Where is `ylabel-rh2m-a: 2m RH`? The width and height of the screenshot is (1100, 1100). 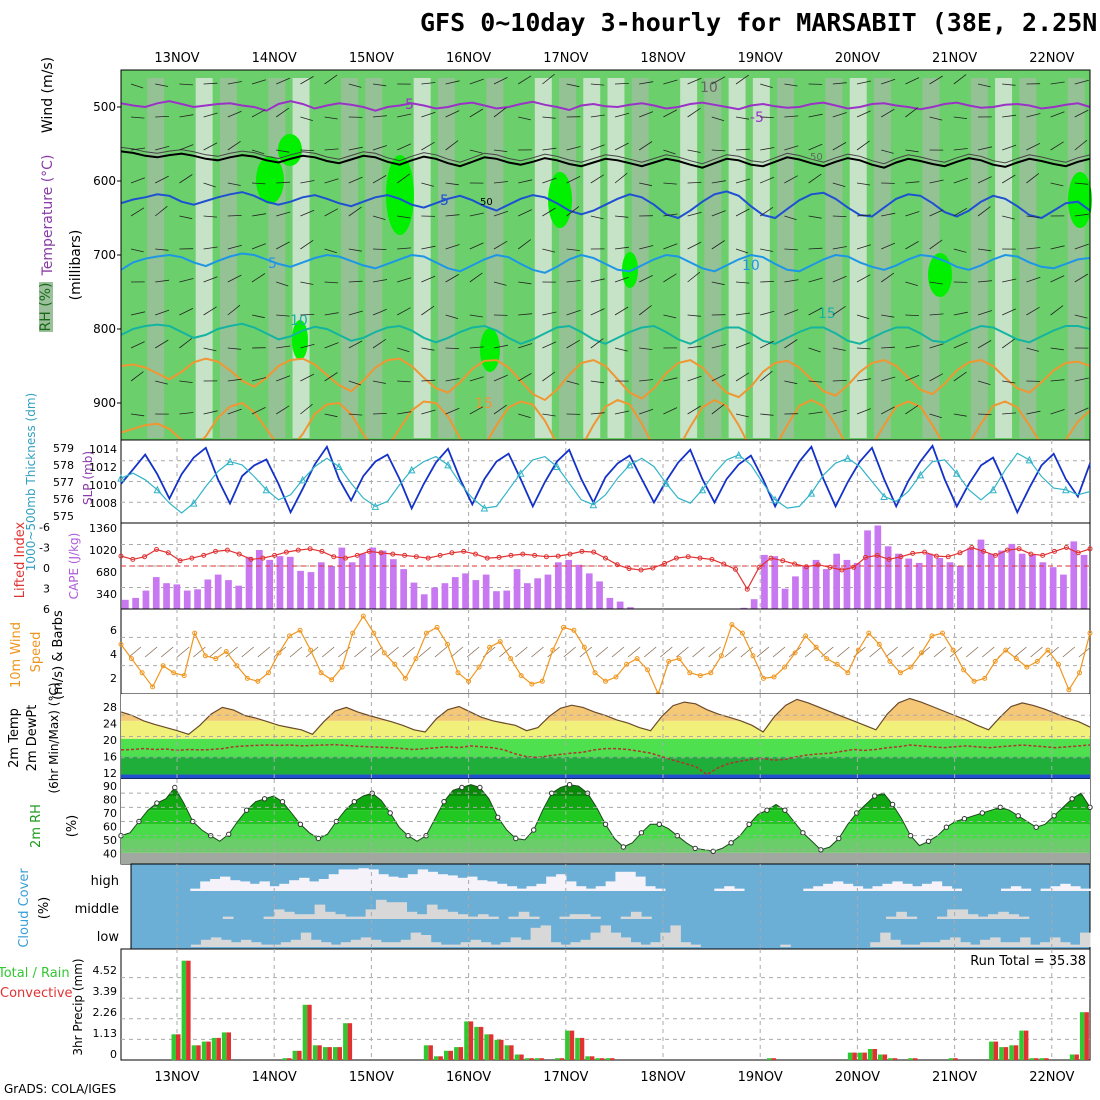
ylabel-rh2m-a: 2m RH is located at coordinates (36, 826).